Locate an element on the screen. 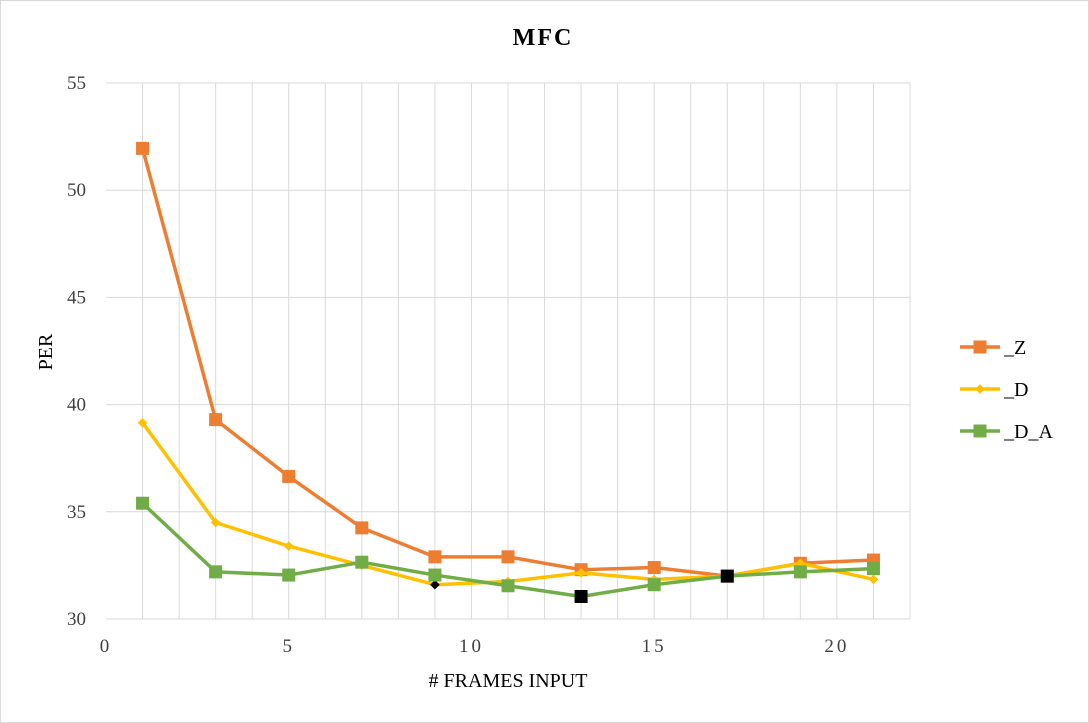 The image size is (1089, 723). legend-label: _D_A is located at coordinates (1028, 432).